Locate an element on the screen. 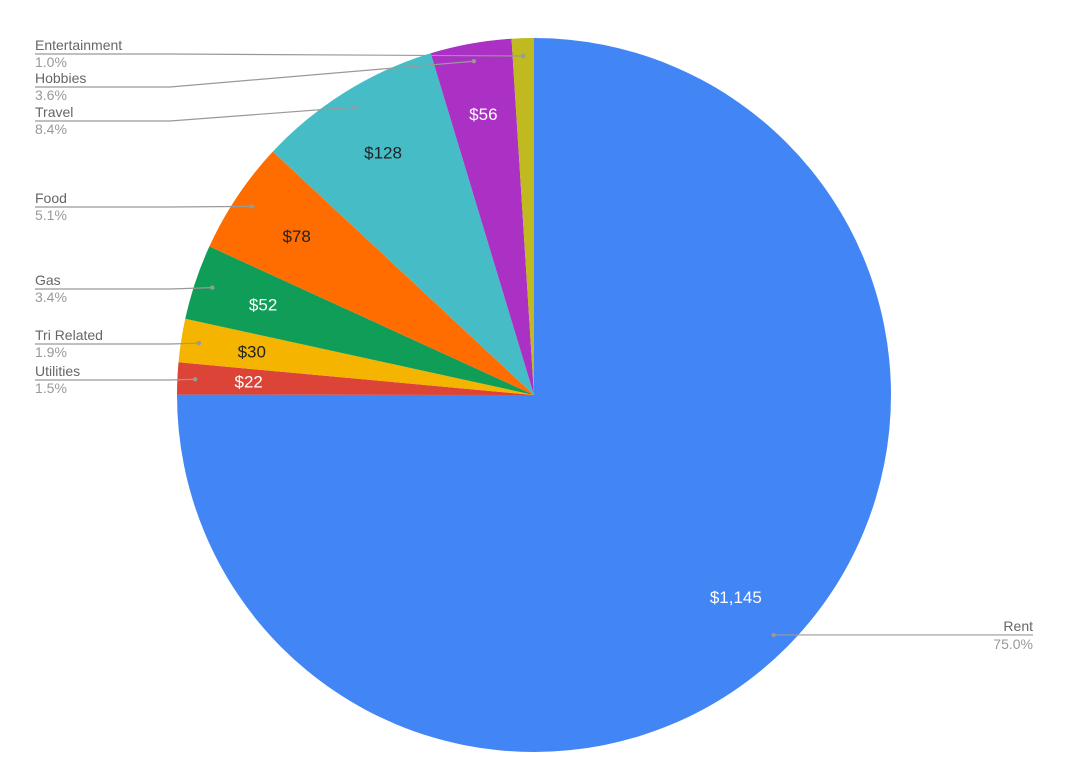  slice-value-label-hobbies: $56 is located at coordinates (483, 114).